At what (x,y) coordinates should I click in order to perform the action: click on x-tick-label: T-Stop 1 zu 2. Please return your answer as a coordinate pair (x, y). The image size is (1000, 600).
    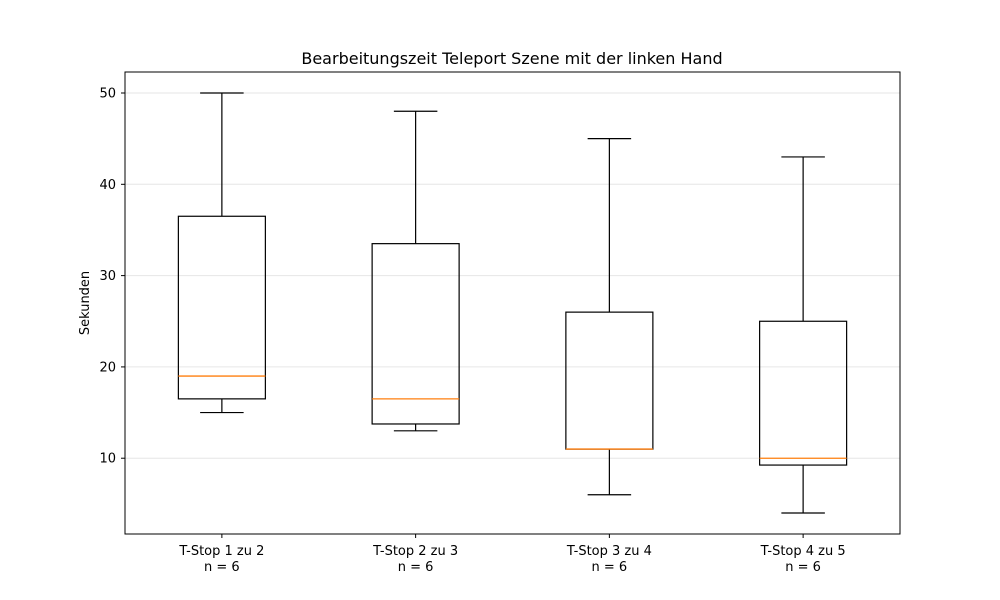
    Looking at the image, I should click on (221, 551).